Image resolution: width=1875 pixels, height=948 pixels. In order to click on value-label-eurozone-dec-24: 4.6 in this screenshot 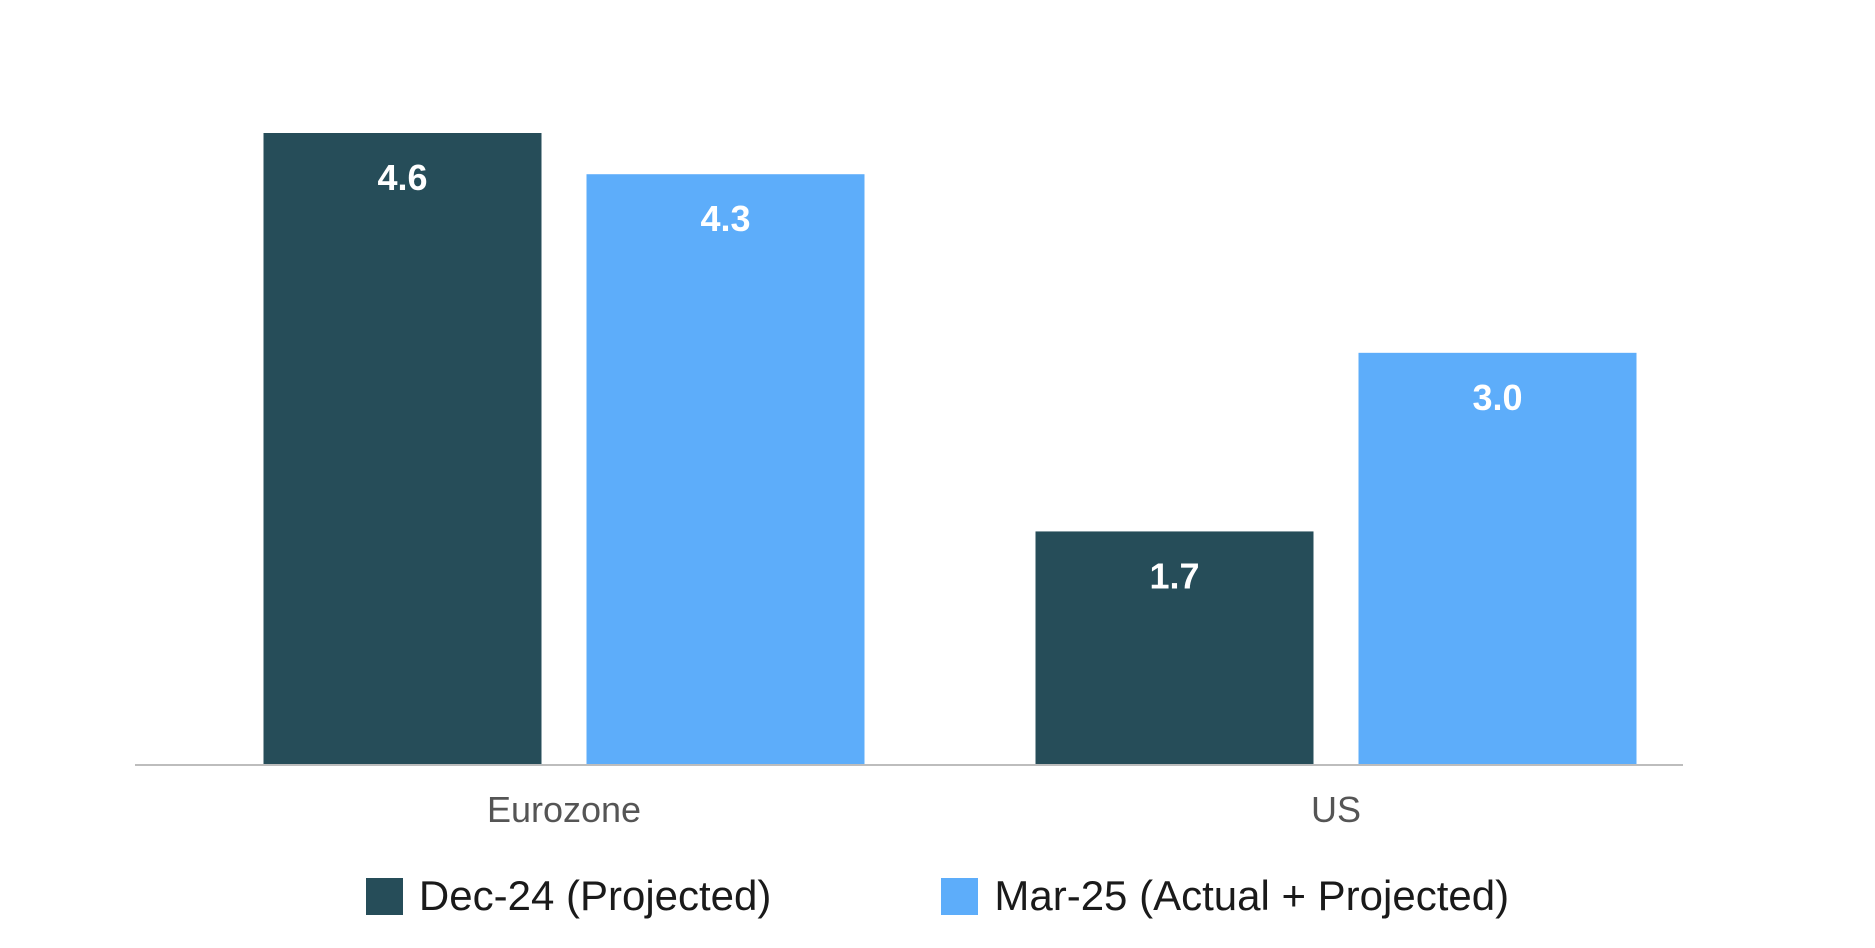, I will do `click(402, 177)`.